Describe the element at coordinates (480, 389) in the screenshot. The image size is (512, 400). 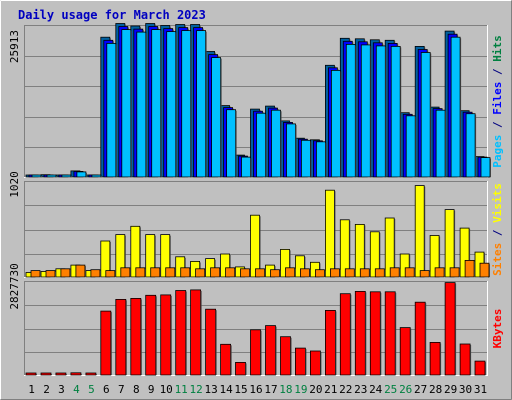
I see `x-label-day-31: 31` at that location.